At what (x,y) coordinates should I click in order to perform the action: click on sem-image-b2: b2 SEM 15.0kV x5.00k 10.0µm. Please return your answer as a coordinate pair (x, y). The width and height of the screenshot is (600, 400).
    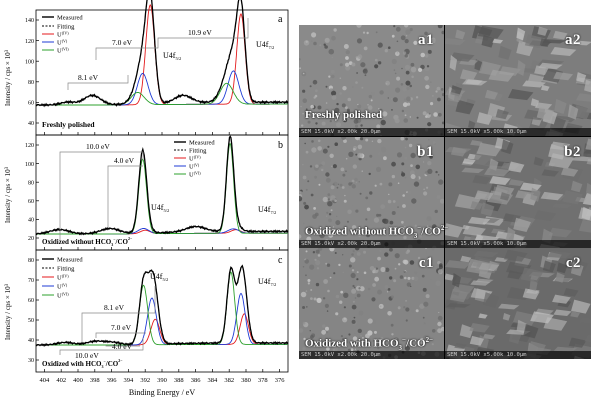
    Looking at the image, I should click on (518, 192).